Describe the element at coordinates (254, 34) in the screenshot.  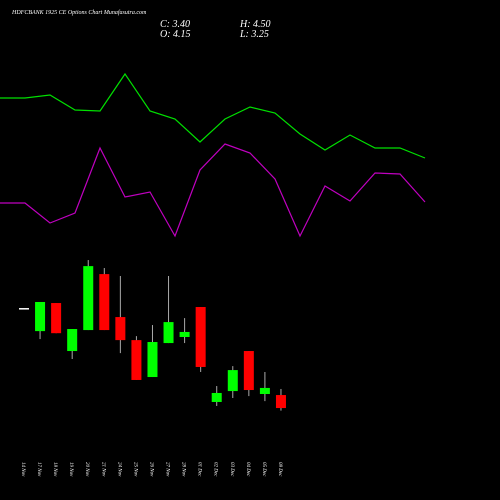
I see `low-label: L: 3.25` at that location.